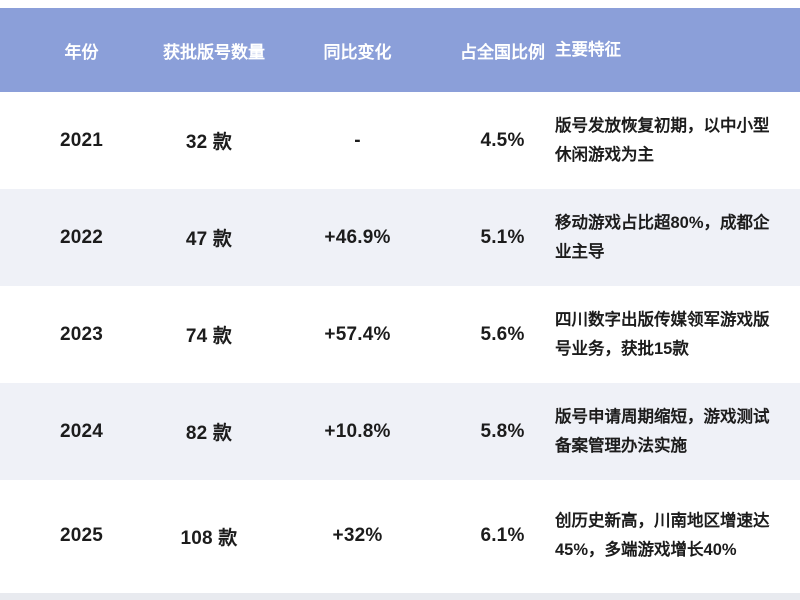 The image size is (800, 600). Describe the element at coordinates (357, 237) in the screenshot. I see `cell-change: +46.9%` at that location.